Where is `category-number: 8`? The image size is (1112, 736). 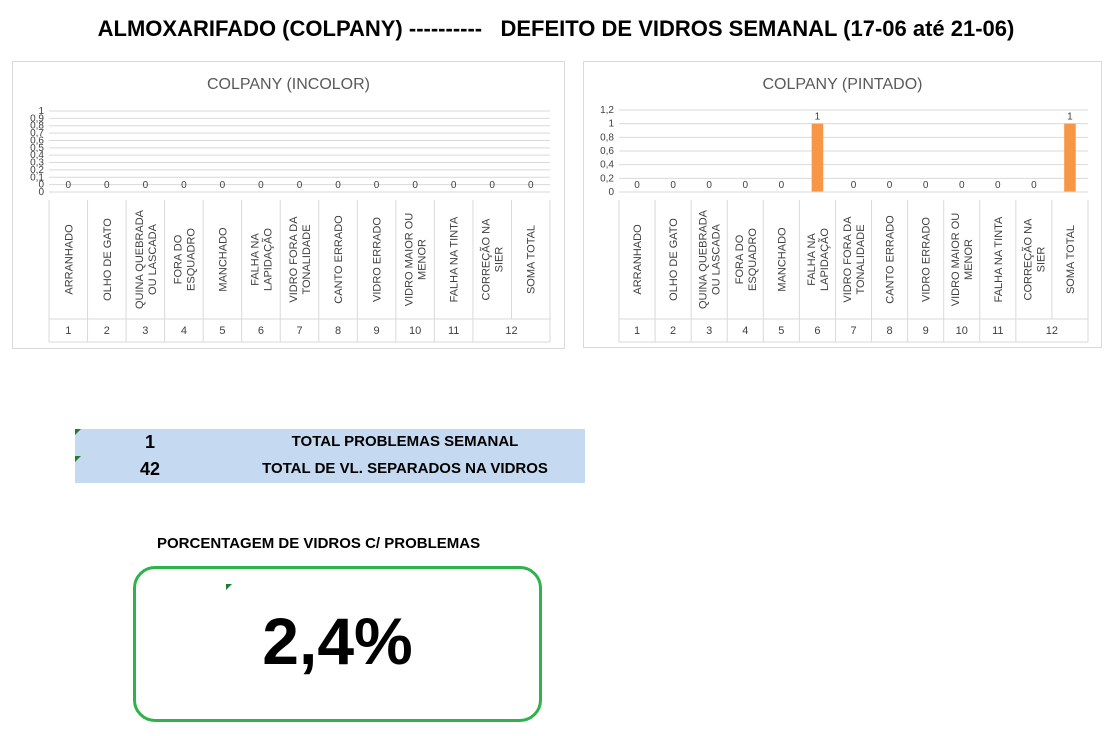 category-number: 8 is located at coordinates (890, 331).